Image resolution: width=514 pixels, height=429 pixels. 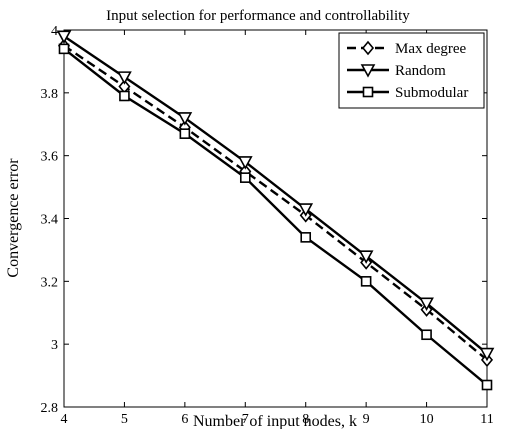 I want to click on x-tick-label: 8, so click(x=305, y=419).